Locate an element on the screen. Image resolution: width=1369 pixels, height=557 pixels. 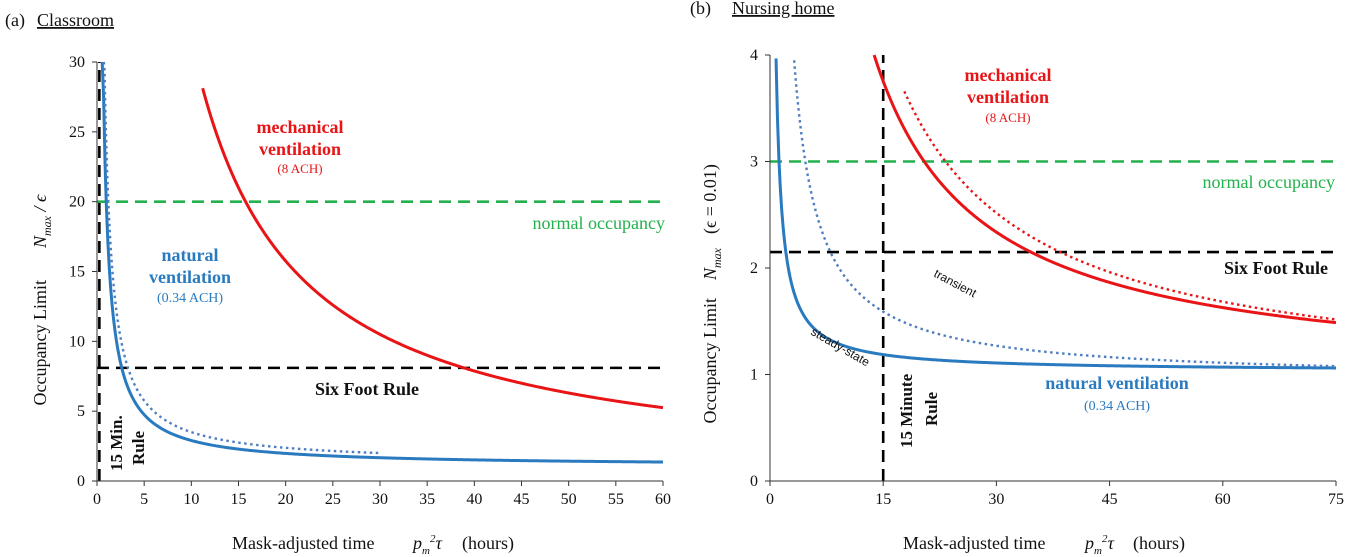
panel-a-y-tick-label: 0 is located at coordinates (81, 481).